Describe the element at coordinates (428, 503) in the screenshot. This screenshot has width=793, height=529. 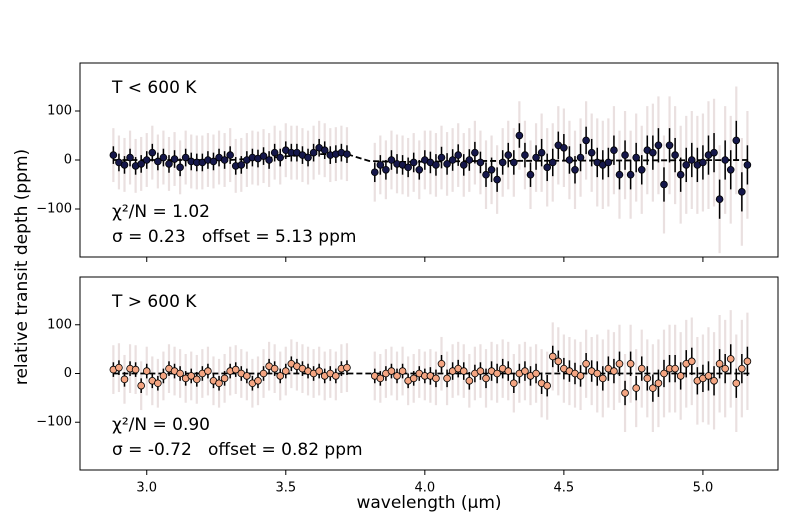
I see `x-axis-label: wavelength (μm)` at that location.